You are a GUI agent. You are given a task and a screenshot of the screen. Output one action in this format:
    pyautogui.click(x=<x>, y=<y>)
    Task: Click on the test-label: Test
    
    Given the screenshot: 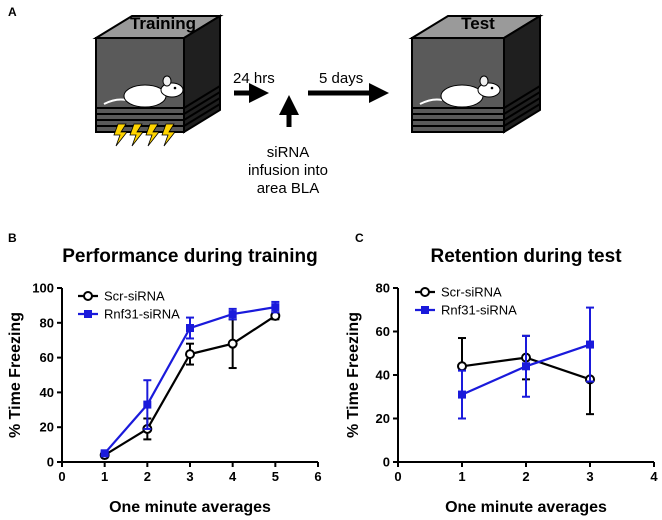 What is the action you would take?
    pyautogui.click(x=478, y=23)
    